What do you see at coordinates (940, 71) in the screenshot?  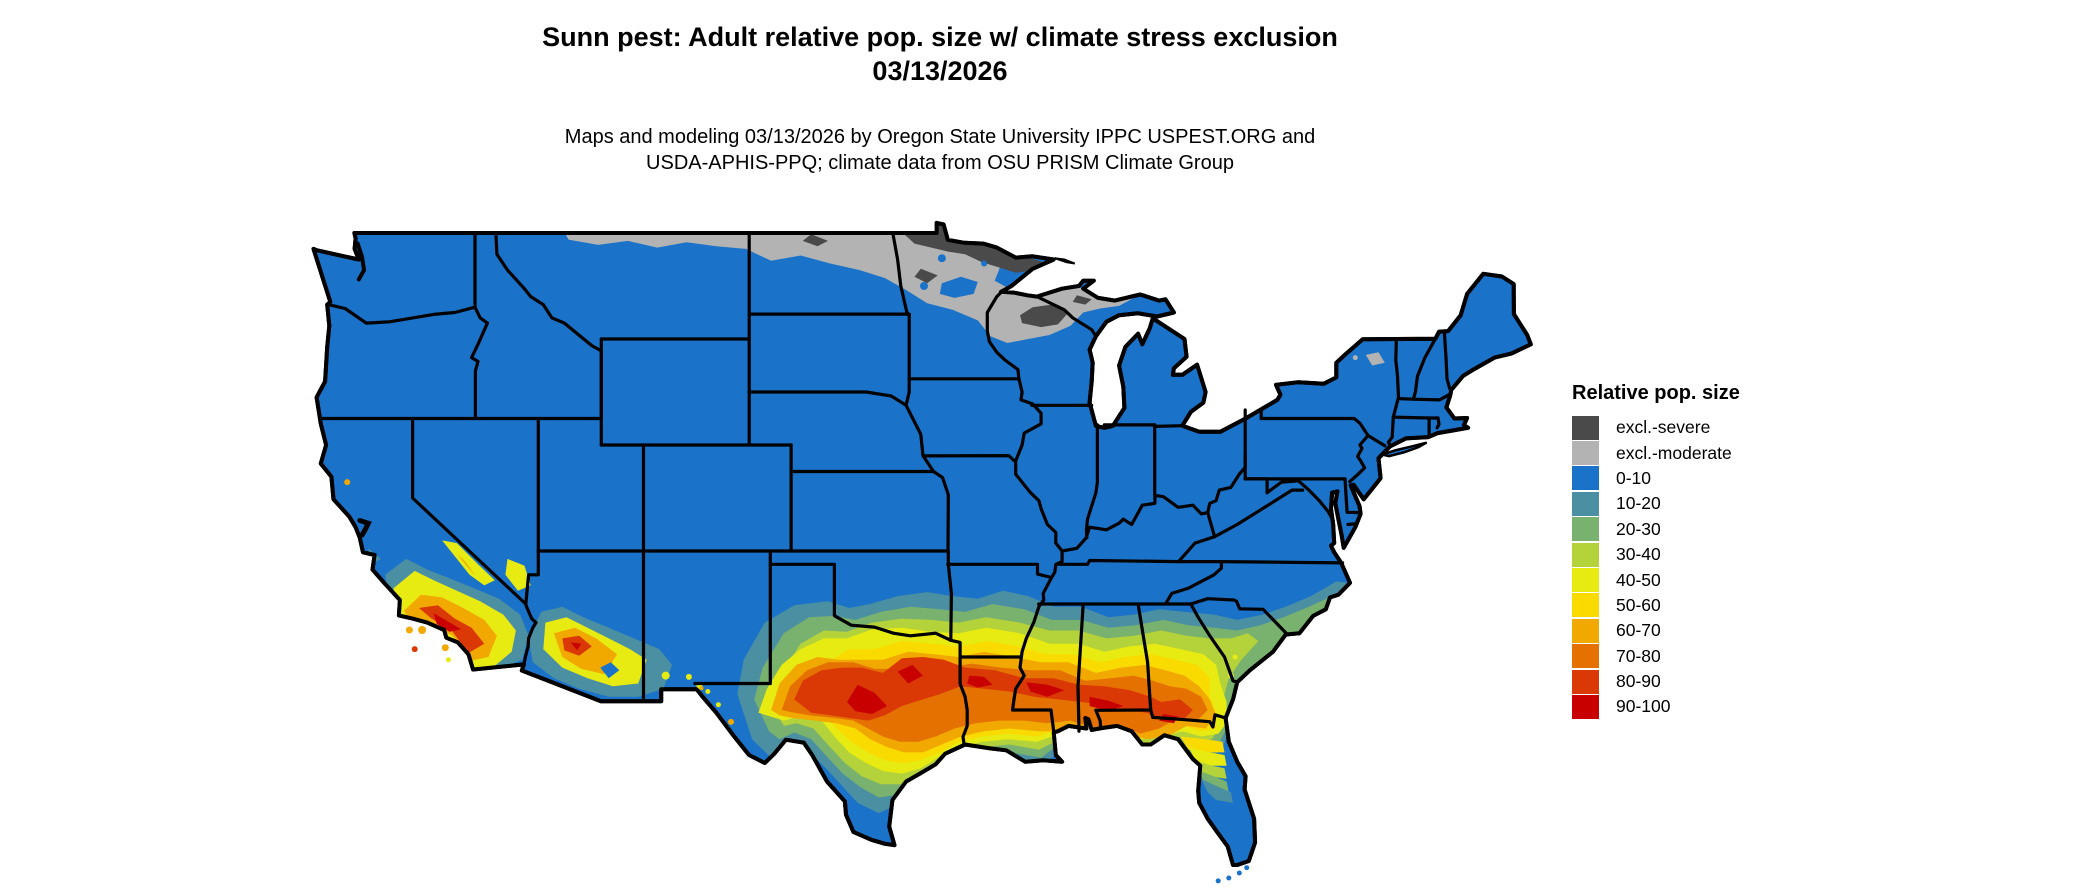 I see `map-title-line2: 03/13/2026` at bounding box center [940, 71].